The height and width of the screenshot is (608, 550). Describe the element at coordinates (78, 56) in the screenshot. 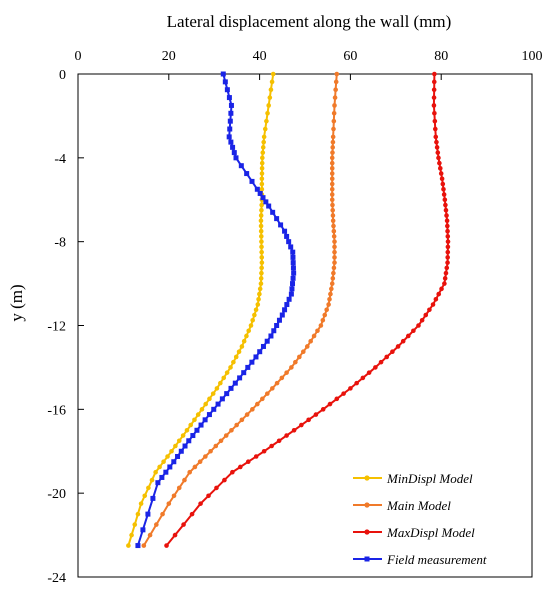

I see `x-tick-label: 0` at that location.